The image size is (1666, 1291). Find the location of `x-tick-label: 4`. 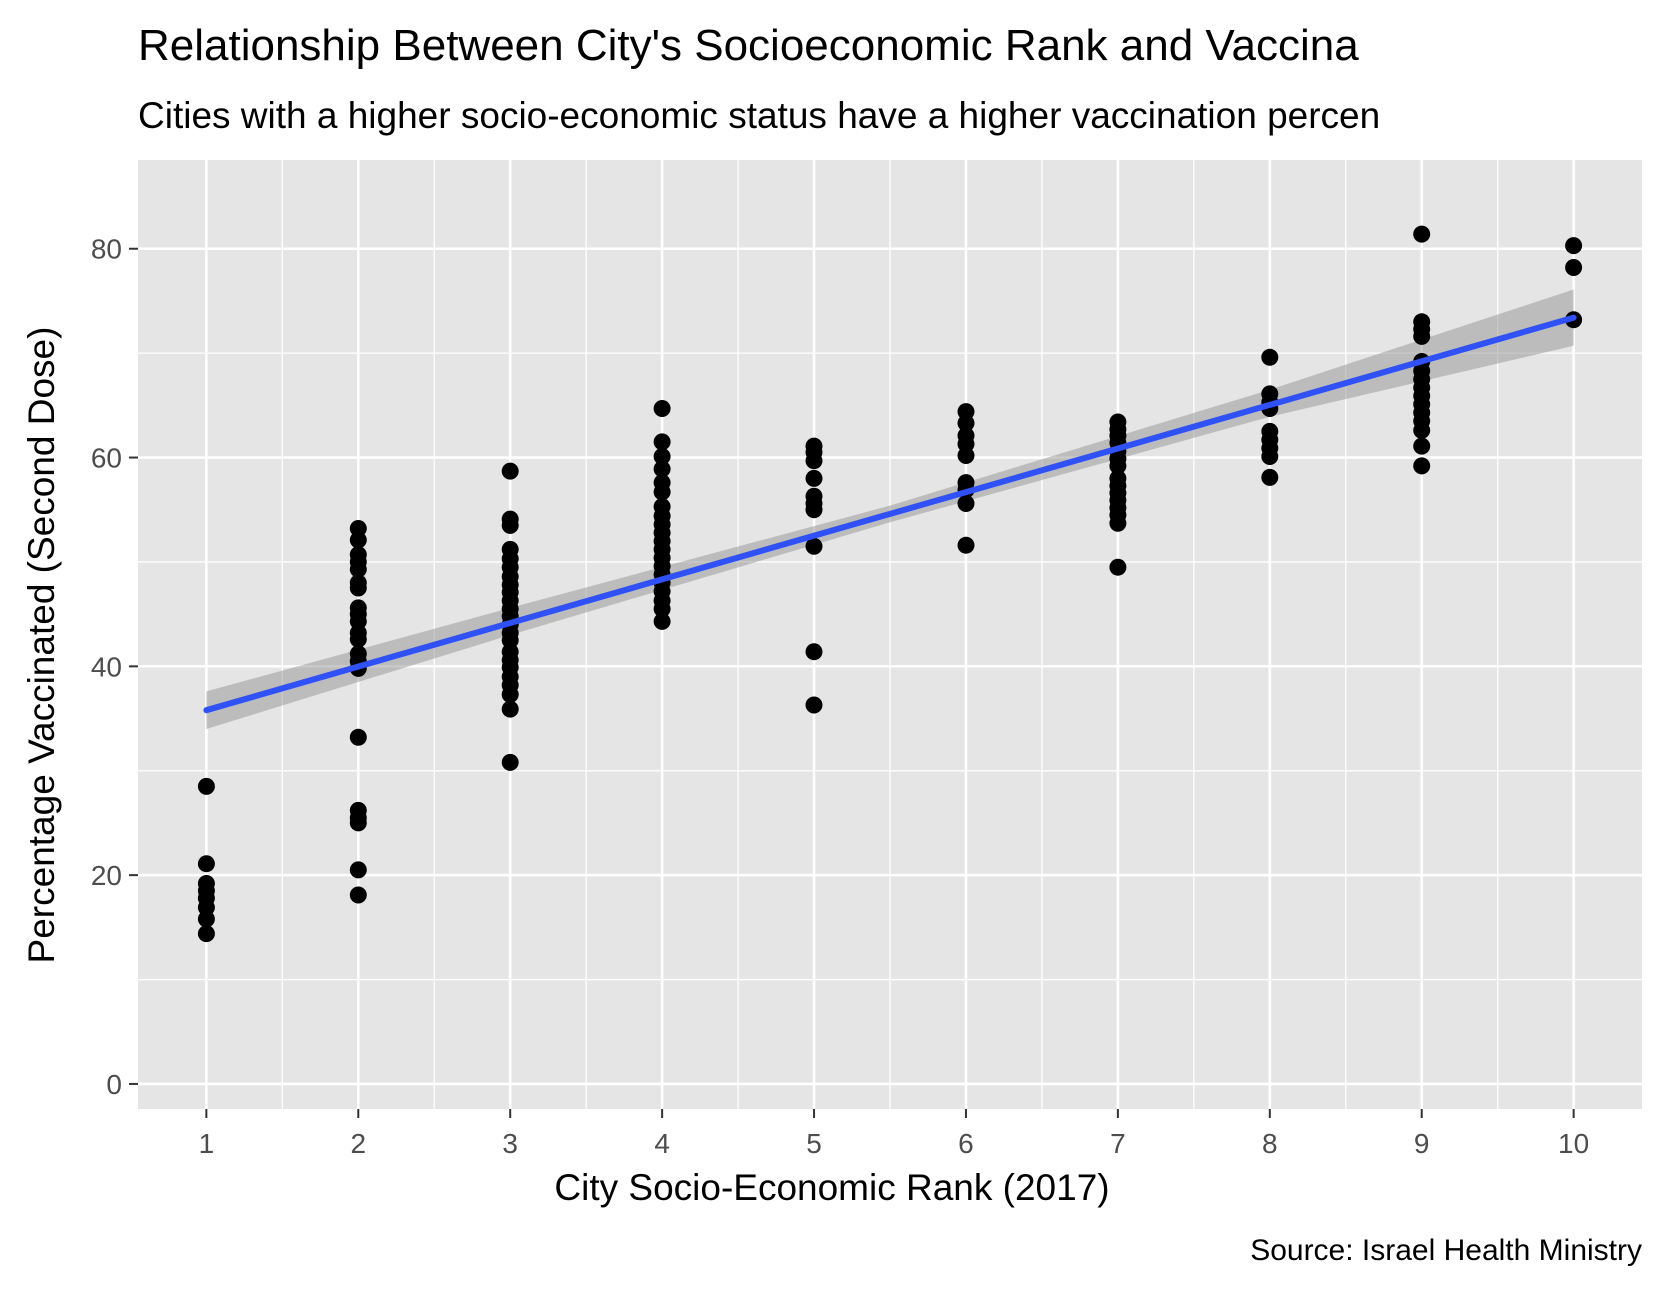

x-tick-label: 4 is located at coordinates (662, 1143).